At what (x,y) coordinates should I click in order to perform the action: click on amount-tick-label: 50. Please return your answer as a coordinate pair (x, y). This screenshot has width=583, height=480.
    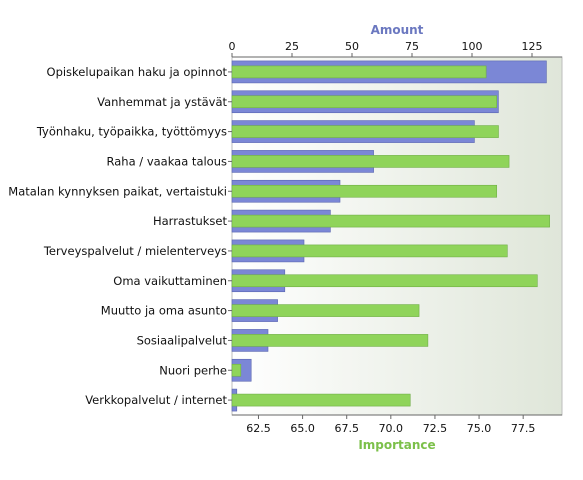
    Looking at the image, I should click on (352, 46).